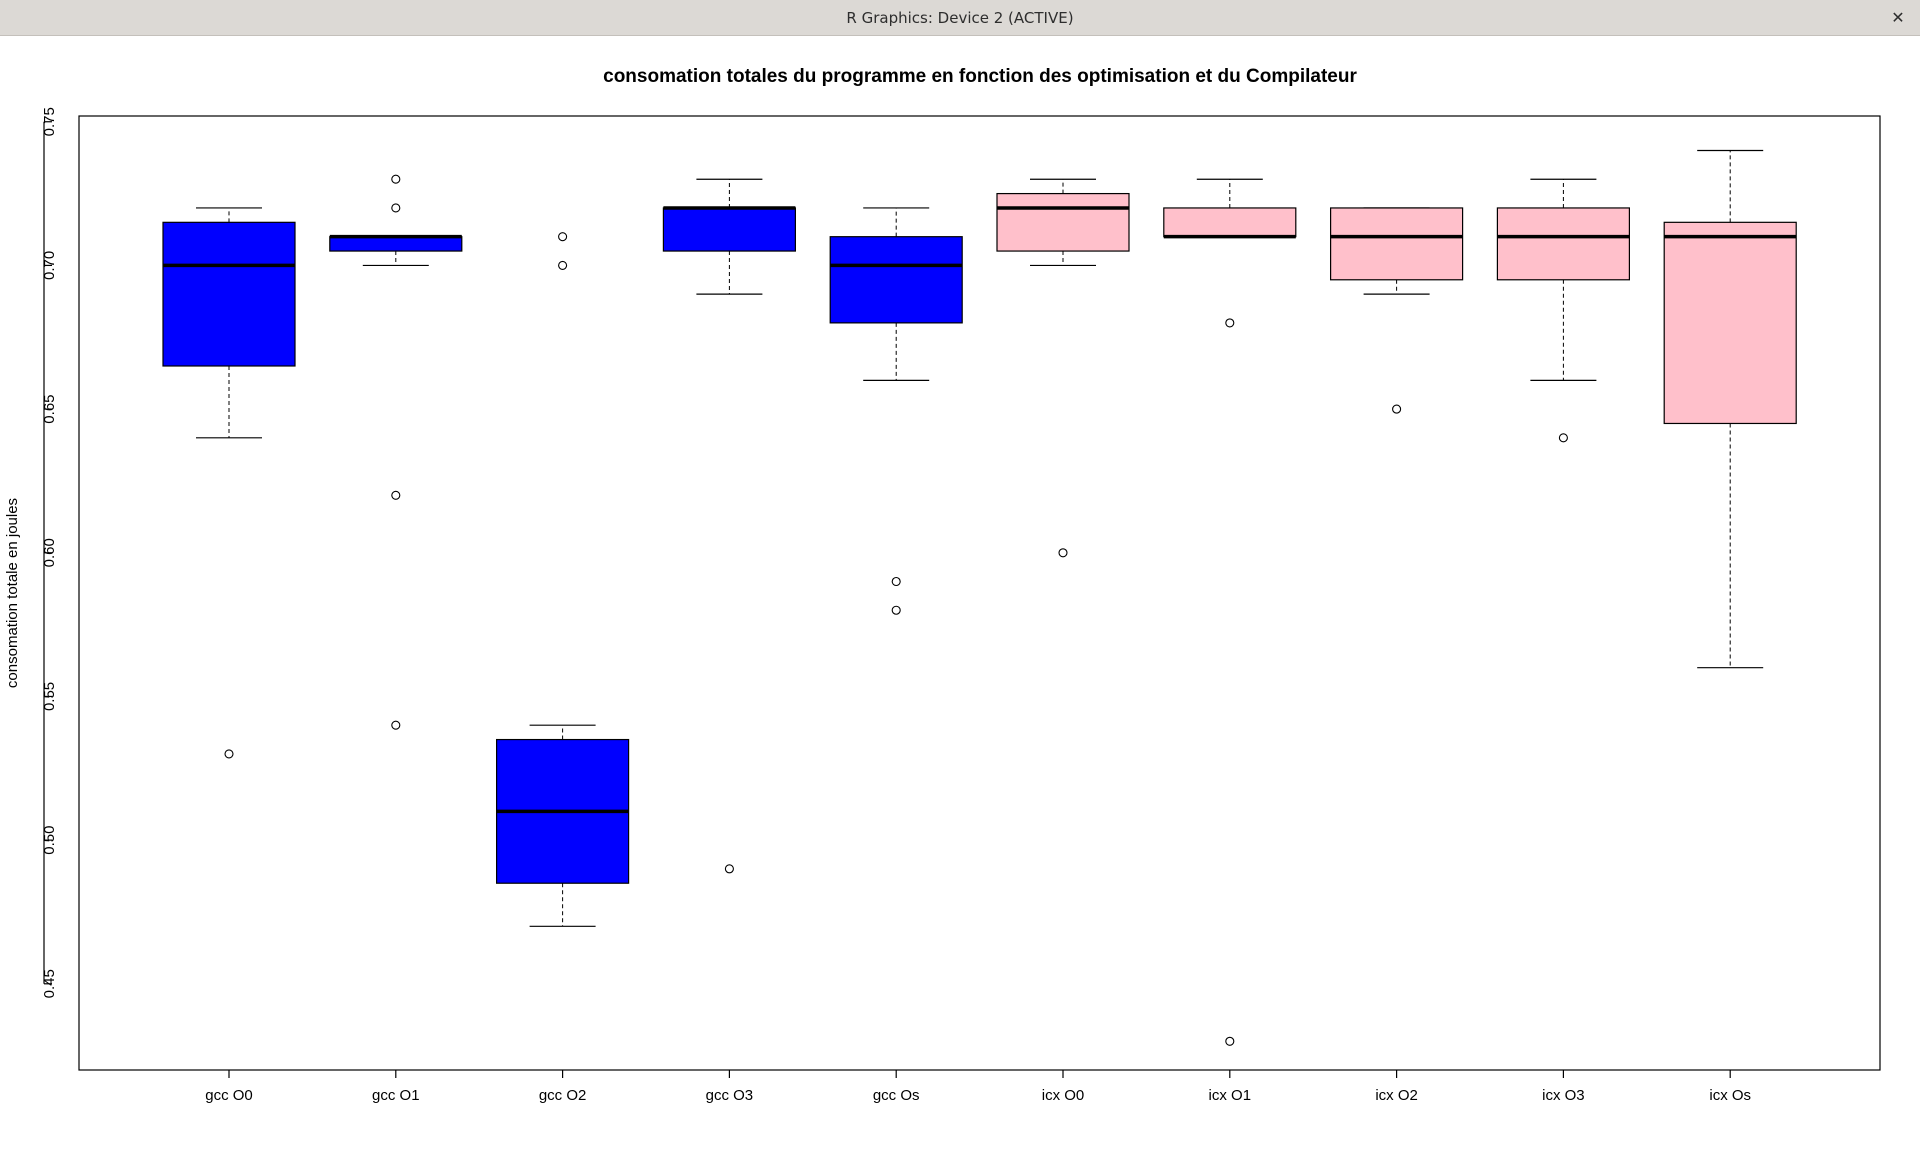 The width and height of the screenshot is (1920, 1168). I want to click on y-tick-label: 0.60, so click(49, 552).